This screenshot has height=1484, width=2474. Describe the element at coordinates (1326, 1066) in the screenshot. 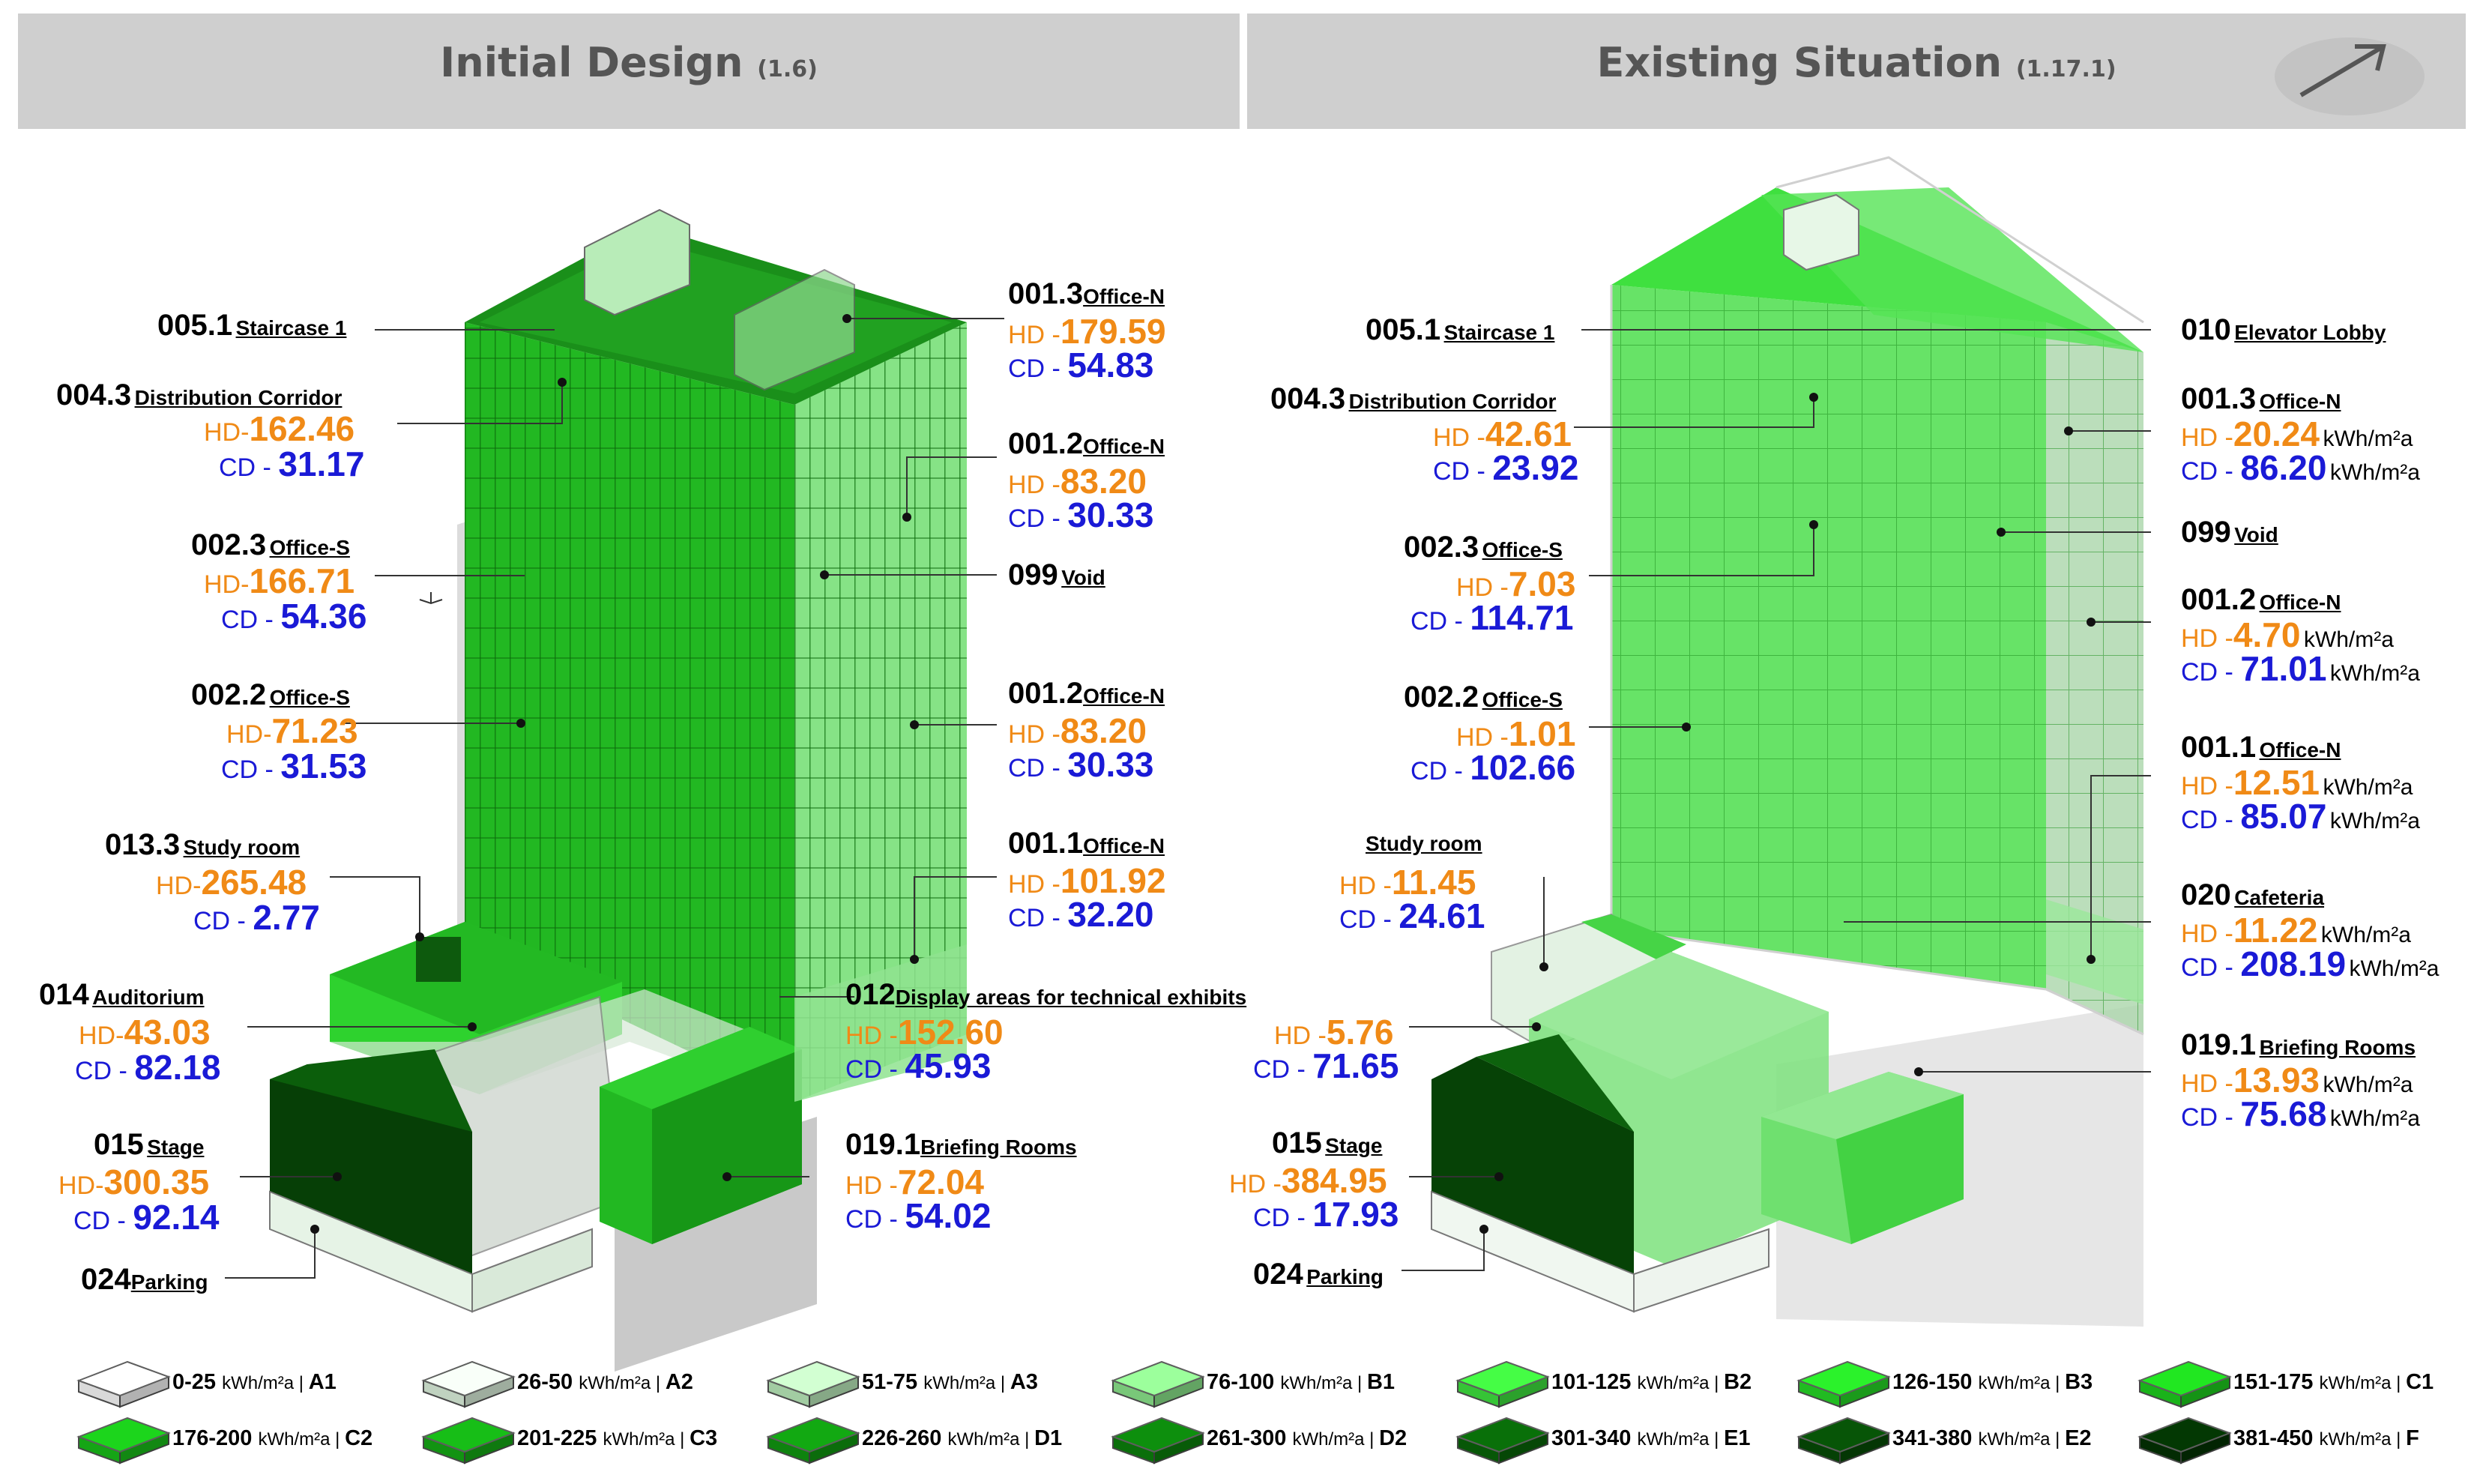

I see `cd-value: CD - 71.65` at that location.